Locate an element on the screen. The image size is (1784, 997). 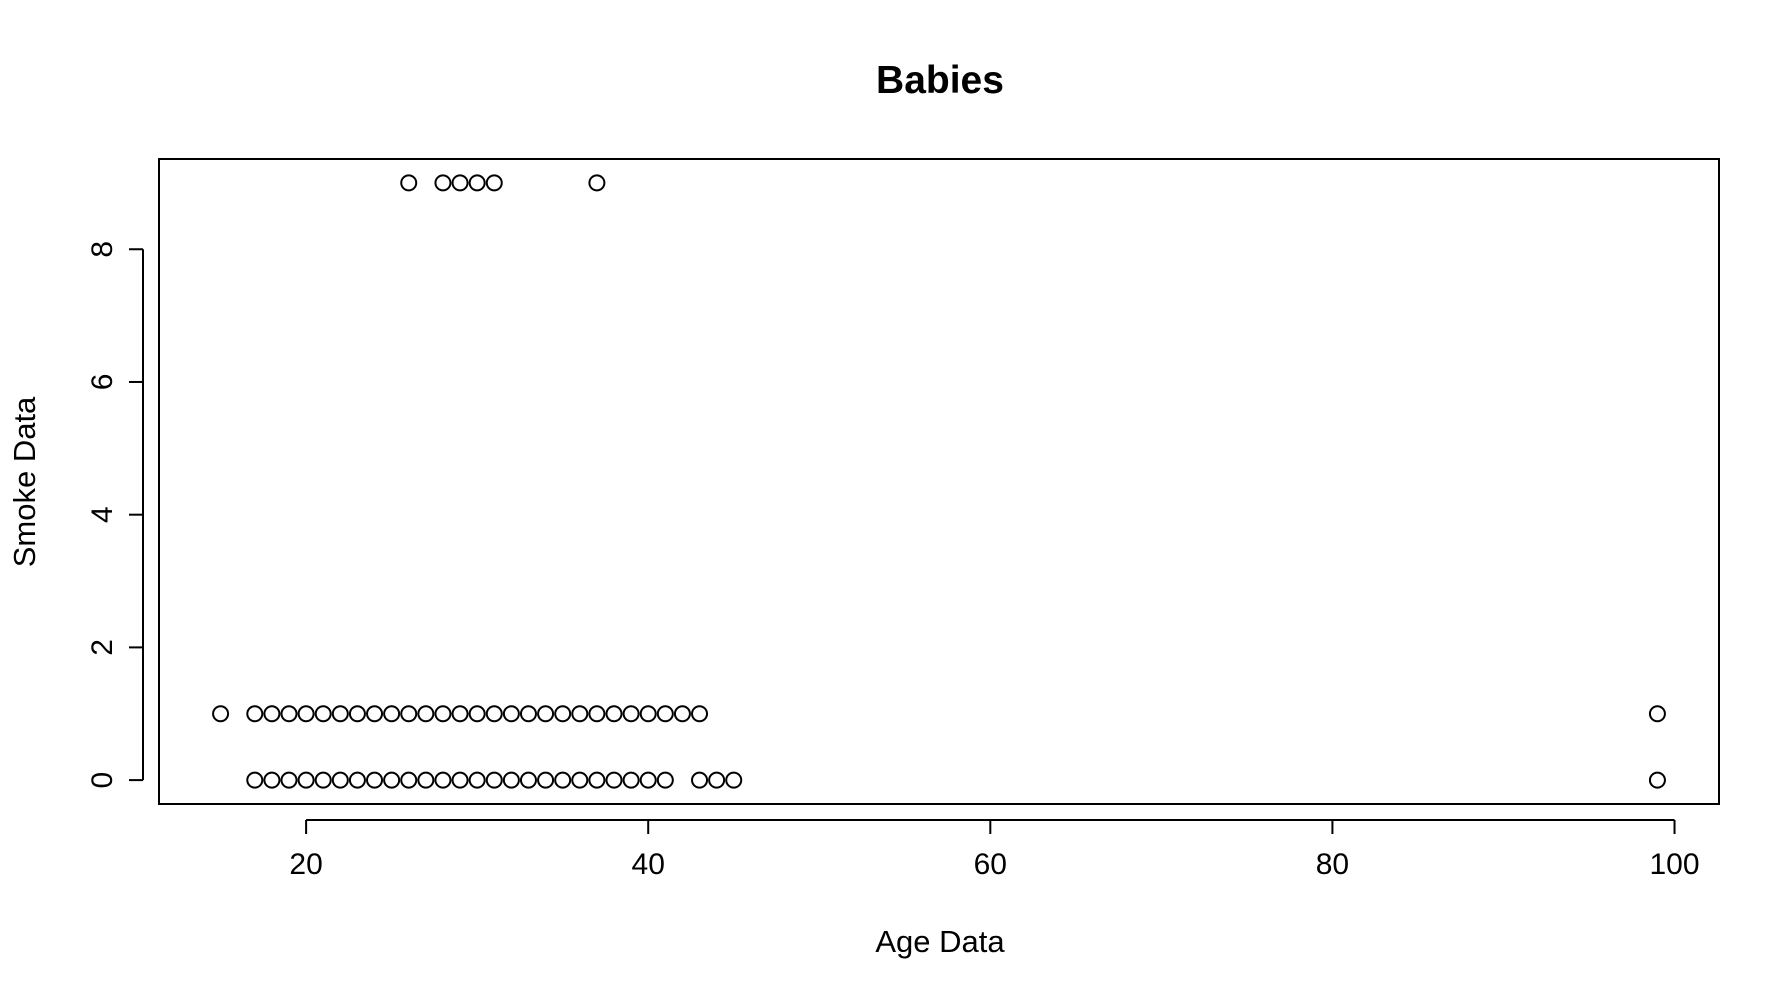
x-tick-label: 20 is located at coordinates (305, 864).